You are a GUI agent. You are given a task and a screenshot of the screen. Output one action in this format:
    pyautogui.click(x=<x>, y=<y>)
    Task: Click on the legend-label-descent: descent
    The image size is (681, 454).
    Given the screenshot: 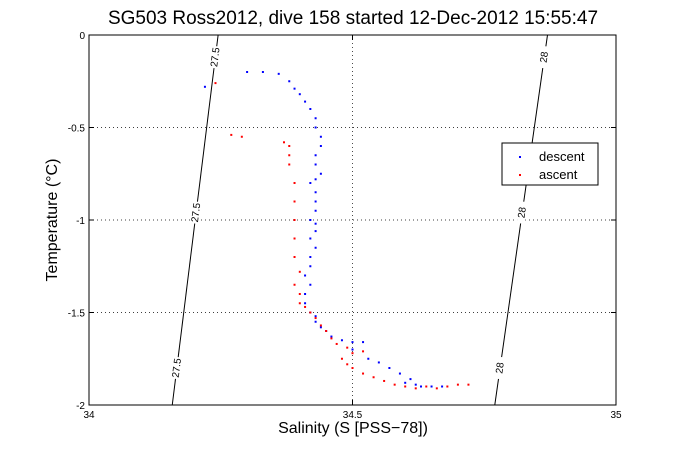 What is the action you would take?
    pyautogui.click(x=562, y=156)
    